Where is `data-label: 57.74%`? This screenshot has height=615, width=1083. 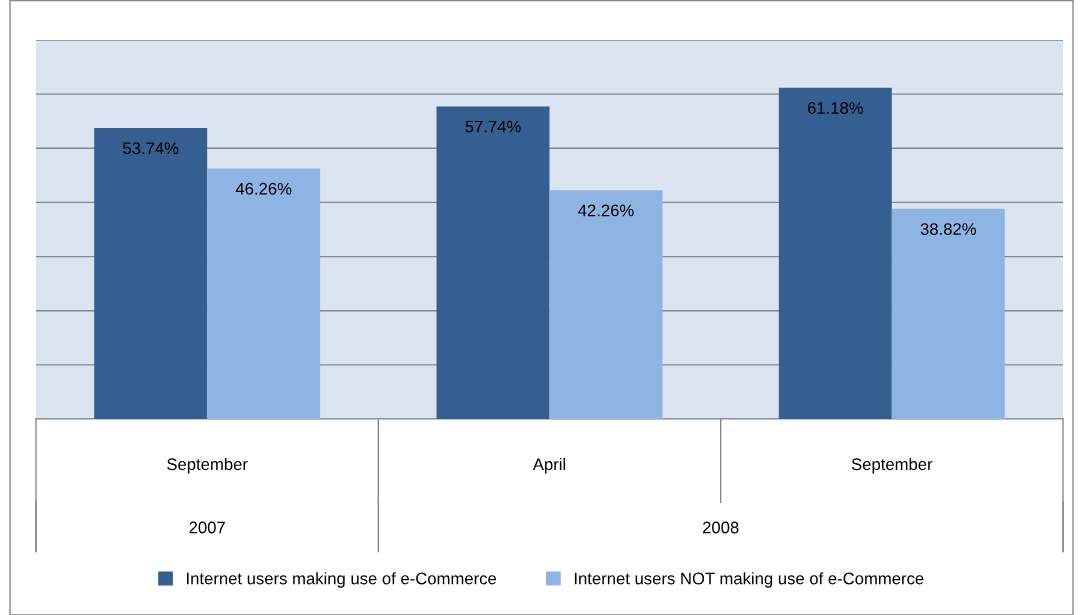
data-label: 57.74% is located at coordinates (493, 126).